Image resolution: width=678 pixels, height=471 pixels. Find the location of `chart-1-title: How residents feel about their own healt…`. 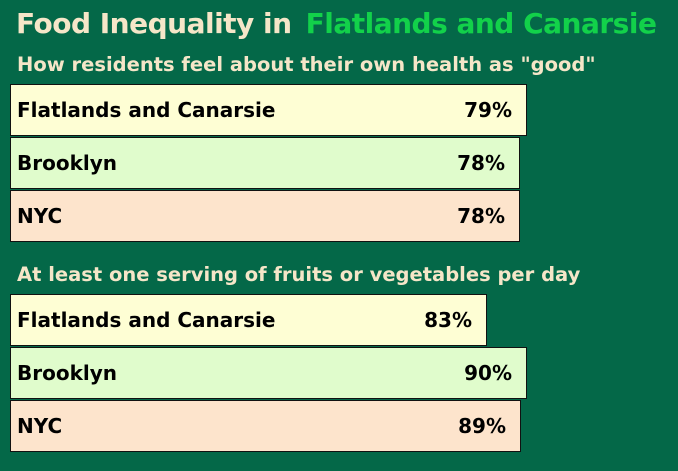

chart-1-title: How residents feel about their own healt… is located at coordinates (306, 64).